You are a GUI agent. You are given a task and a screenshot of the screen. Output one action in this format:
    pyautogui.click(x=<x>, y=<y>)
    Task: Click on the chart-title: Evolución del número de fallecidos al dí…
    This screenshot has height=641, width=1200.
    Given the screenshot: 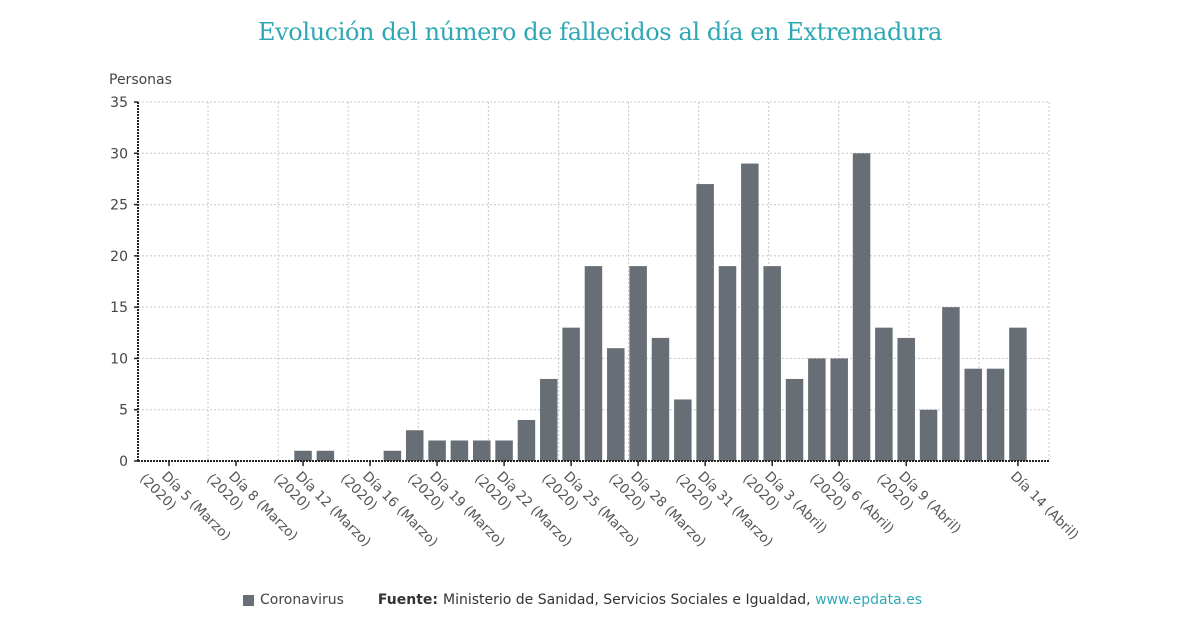 What is the action you would take?
    pyautogui.click(x=600, y=32)
    